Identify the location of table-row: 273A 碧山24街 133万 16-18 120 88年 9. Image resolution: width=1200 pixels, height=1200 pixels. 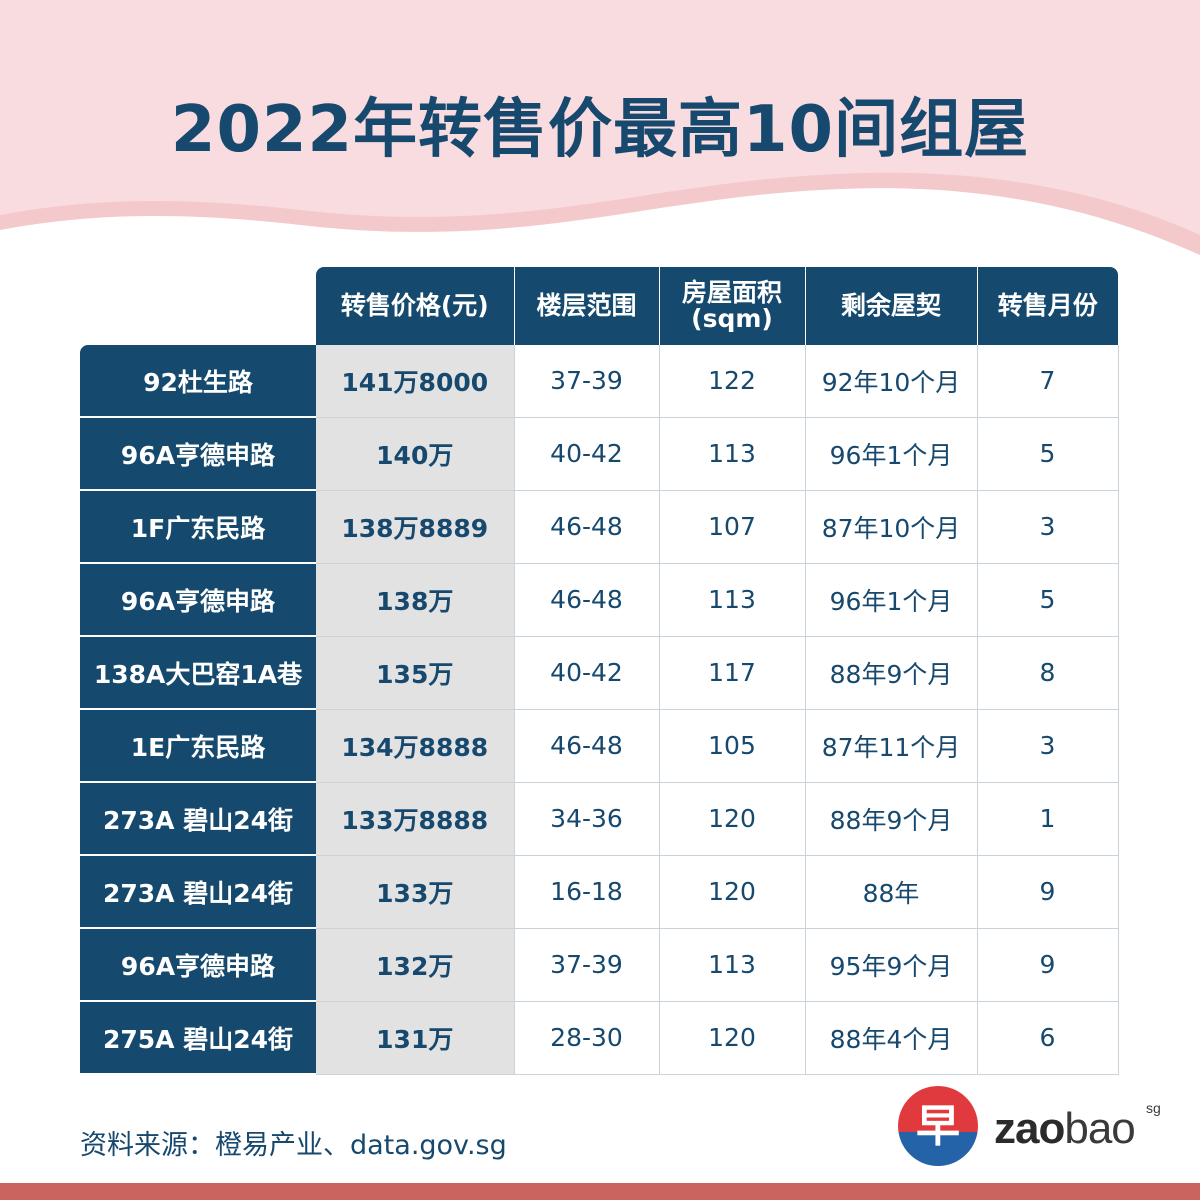
(599, 892).